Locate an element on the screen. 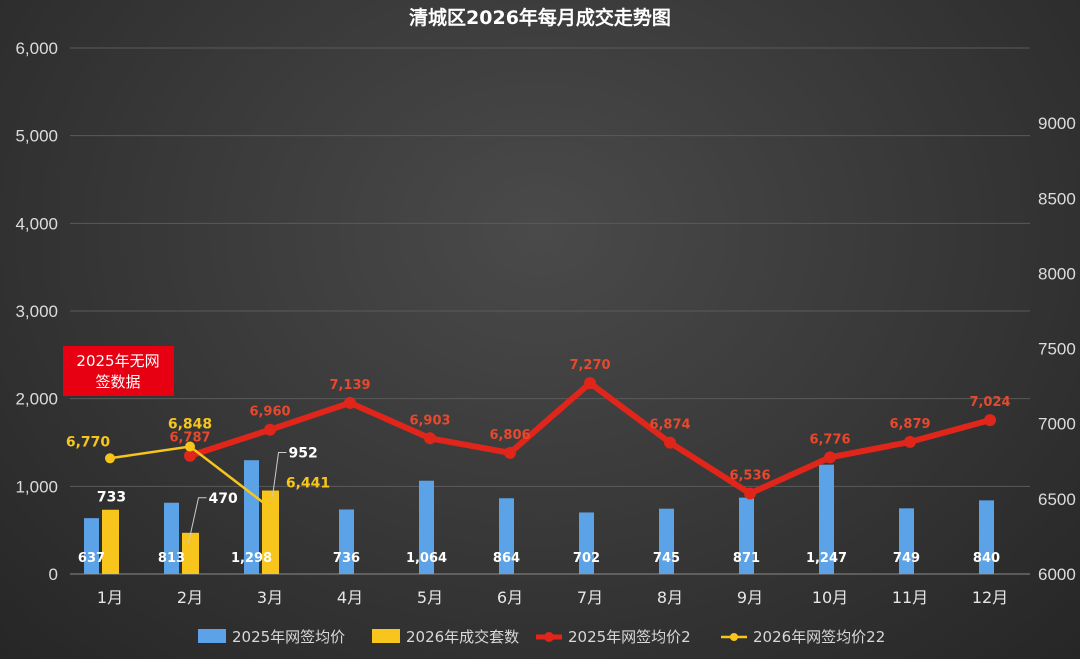  bar-2025-label: 813 is located at coordinates (171, 558).